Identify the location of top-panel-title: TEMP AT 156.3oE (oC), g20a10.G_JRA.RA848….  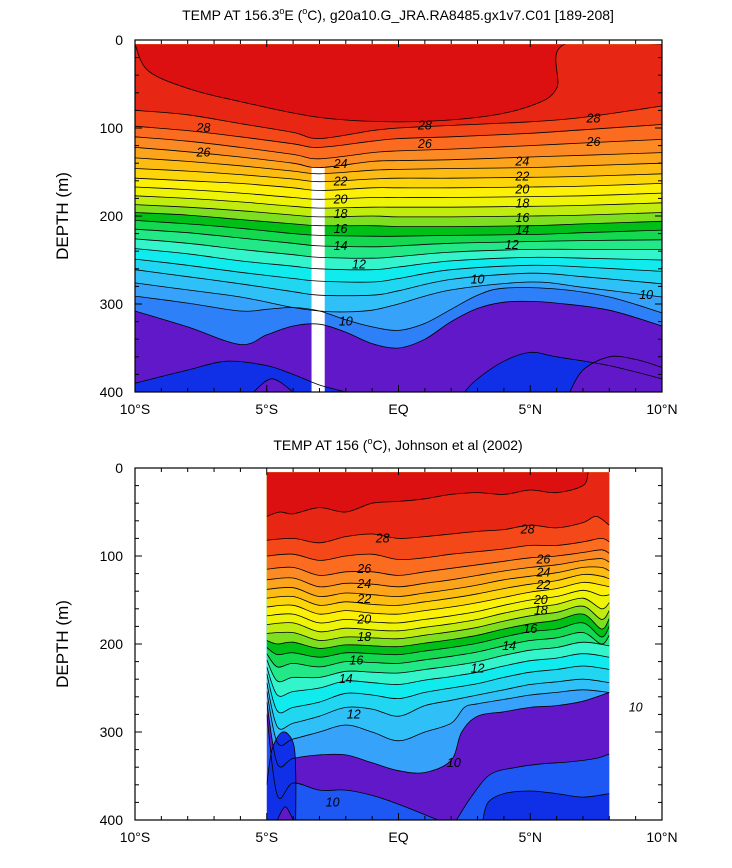
(398, 14).